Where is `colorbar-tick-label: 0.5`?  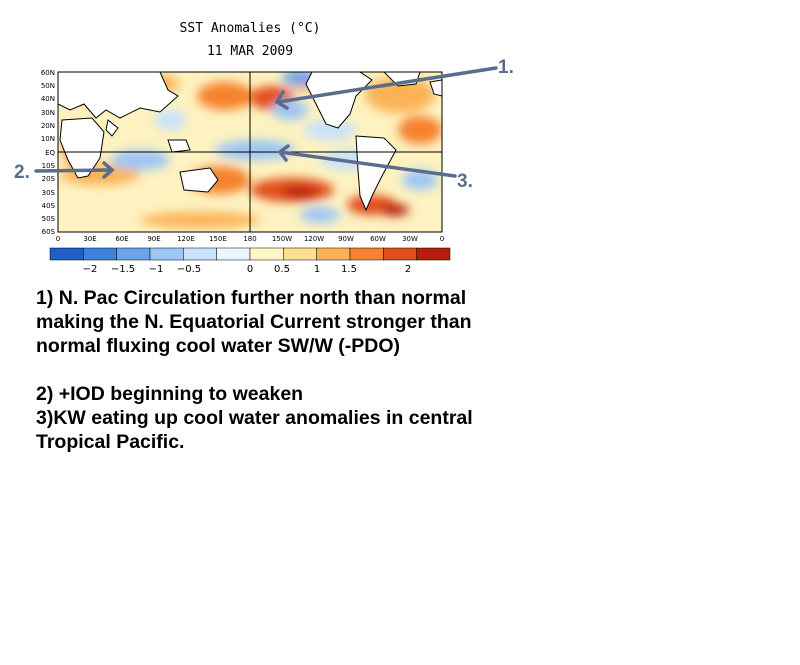 colorbar-tick-label: 0.5 is located at coordinates (282, 269).